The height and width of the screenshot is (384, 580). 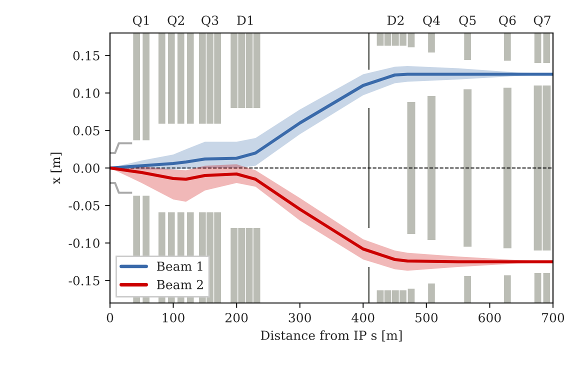 I want to click on text: Q2, so click(x=176, y=21).